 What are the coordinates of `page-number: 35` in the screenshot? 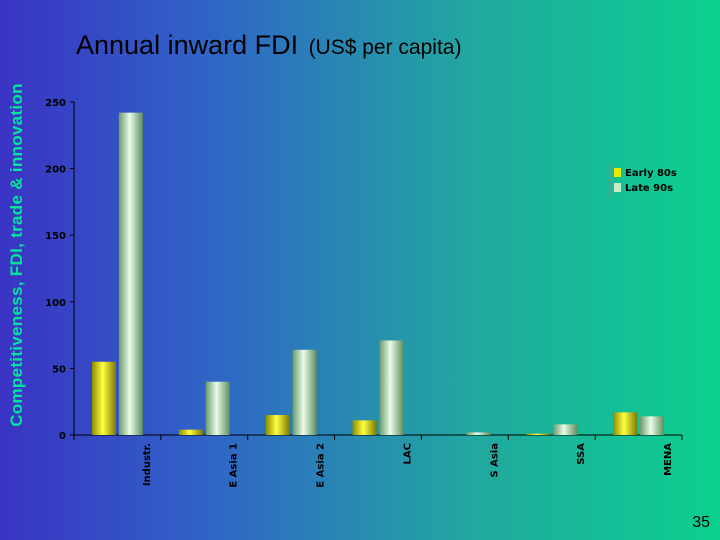 It's located at (701, 522).